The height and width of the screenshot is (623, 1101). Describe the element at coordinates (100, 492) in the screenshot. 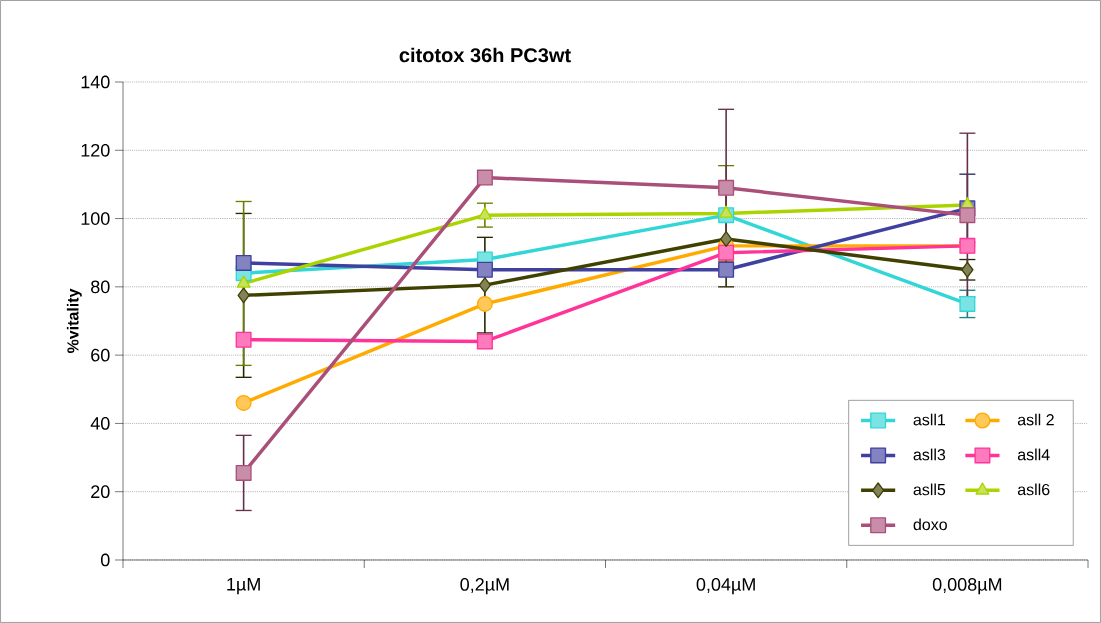

I see `y-tick-label: 20` at that location.